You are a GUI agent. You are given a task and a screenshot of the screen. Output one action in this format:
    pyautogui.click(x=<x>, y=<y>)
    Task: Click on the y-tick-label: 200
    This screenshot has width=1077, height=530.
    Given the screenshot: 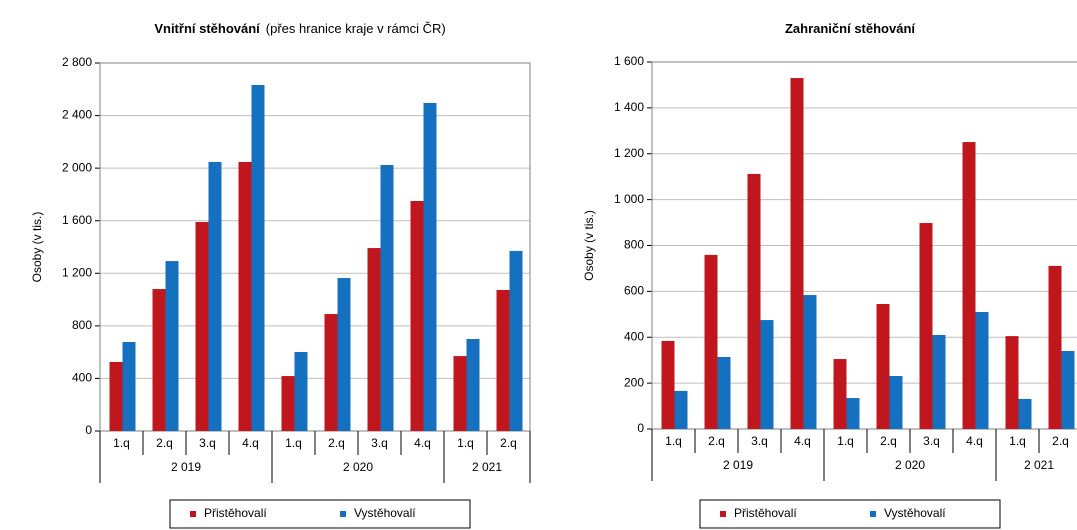 What is the action you would take?
    pyautogui.click(x=634, y=382)
    